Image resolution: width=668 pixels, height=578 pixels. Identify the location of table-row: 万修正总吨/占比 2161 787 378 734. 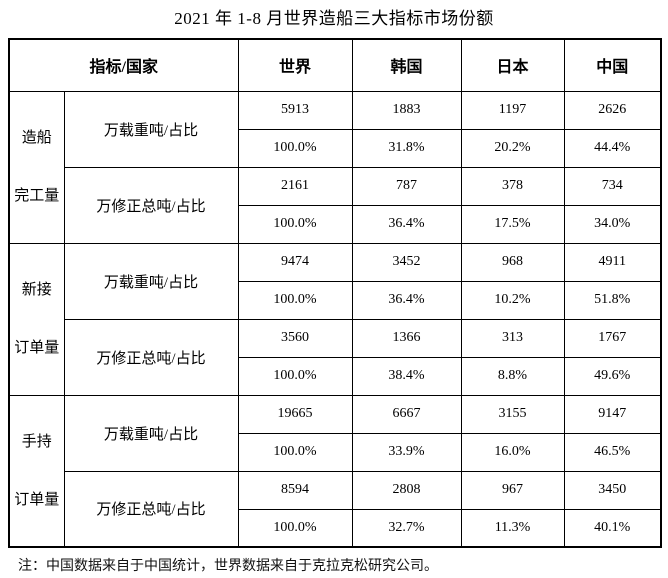
(335, 205).